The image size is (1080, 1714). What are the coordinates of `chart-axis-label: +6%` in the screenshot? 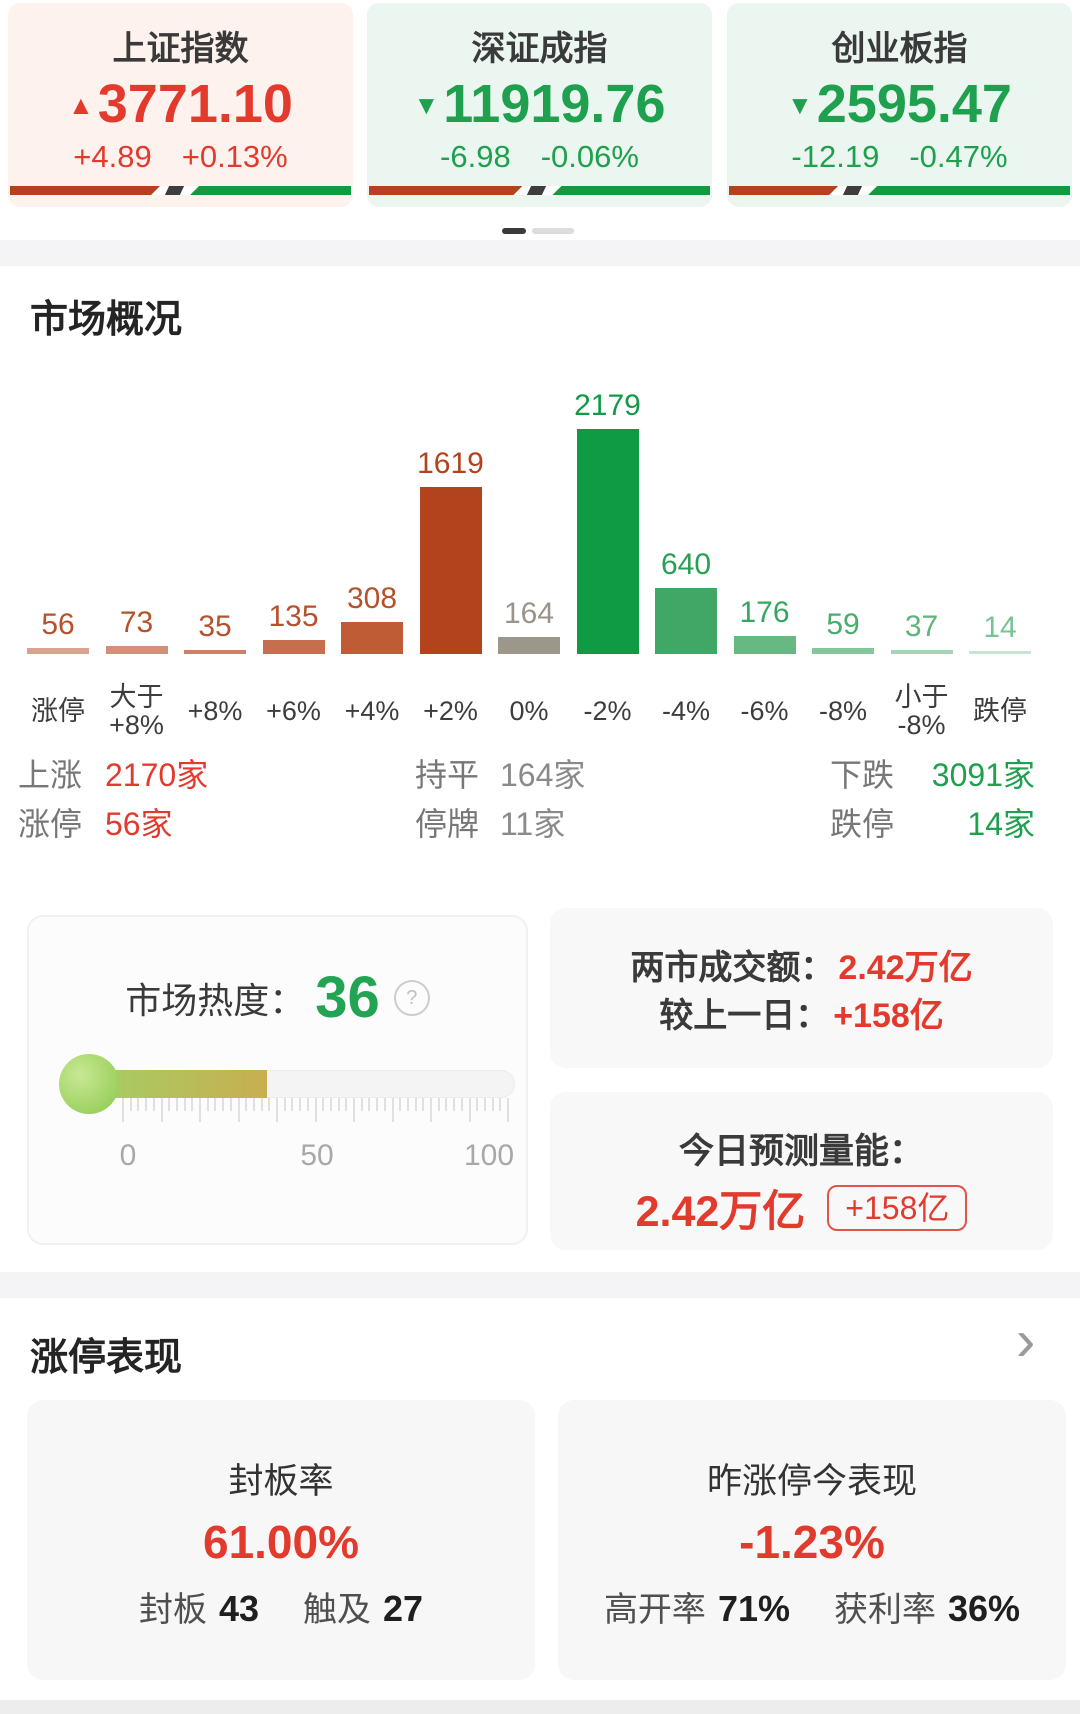 It's located at (293, 711).